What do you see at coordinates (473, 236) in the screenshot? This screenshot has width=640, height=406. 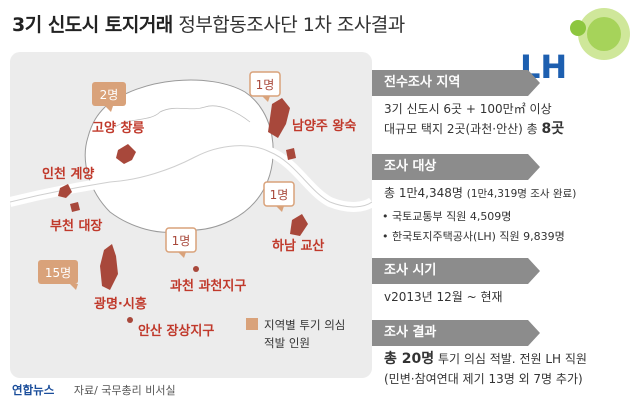 I see `section-target-bullet2: • 한국토지주택공사(LH) 직원 9,839명` at bounding box center [473, 236].